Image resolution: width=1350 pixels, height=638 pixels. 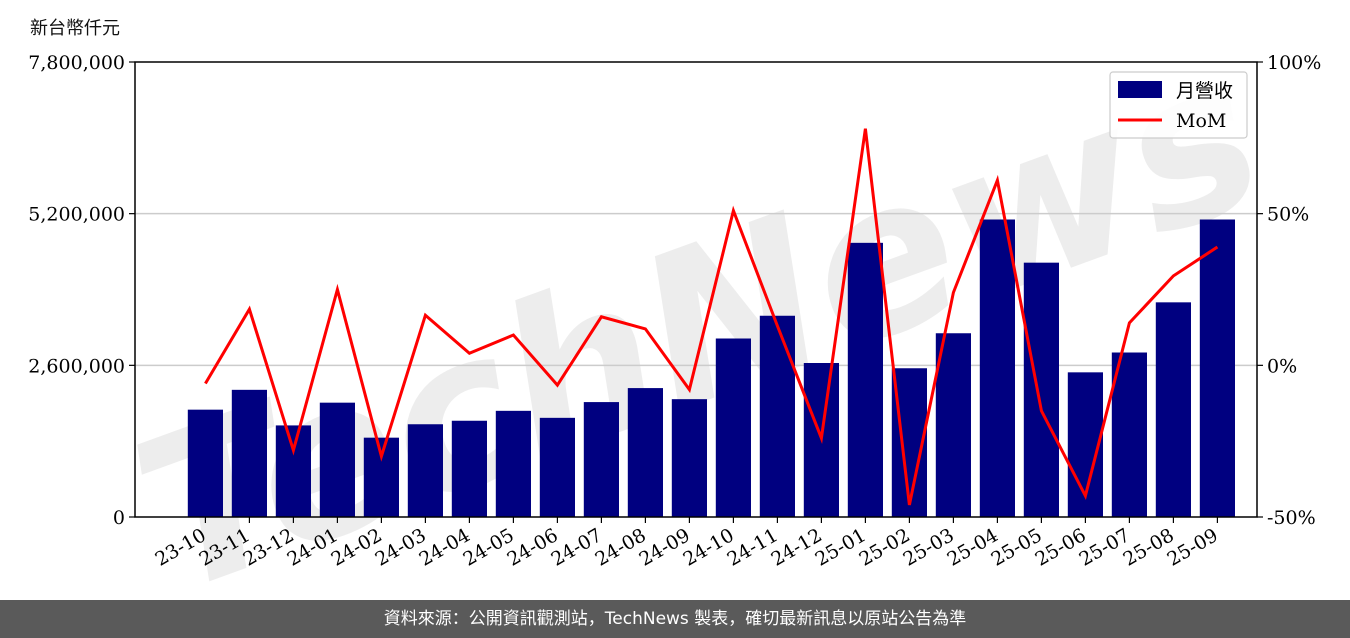 I want to click on x-tick-label: 25-09, so click(x=1192, y=547).